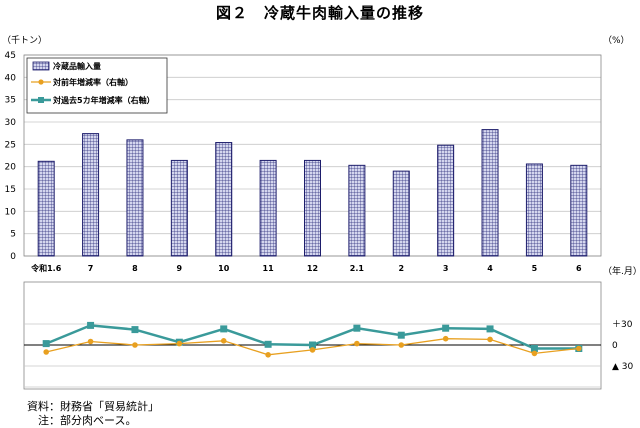 The height and width of the screenshot is (428, 640). What do you see at coordinates (13, 257) in the screenshot?
I see `y-tick-label: 0` at bounding box center [13, 257].